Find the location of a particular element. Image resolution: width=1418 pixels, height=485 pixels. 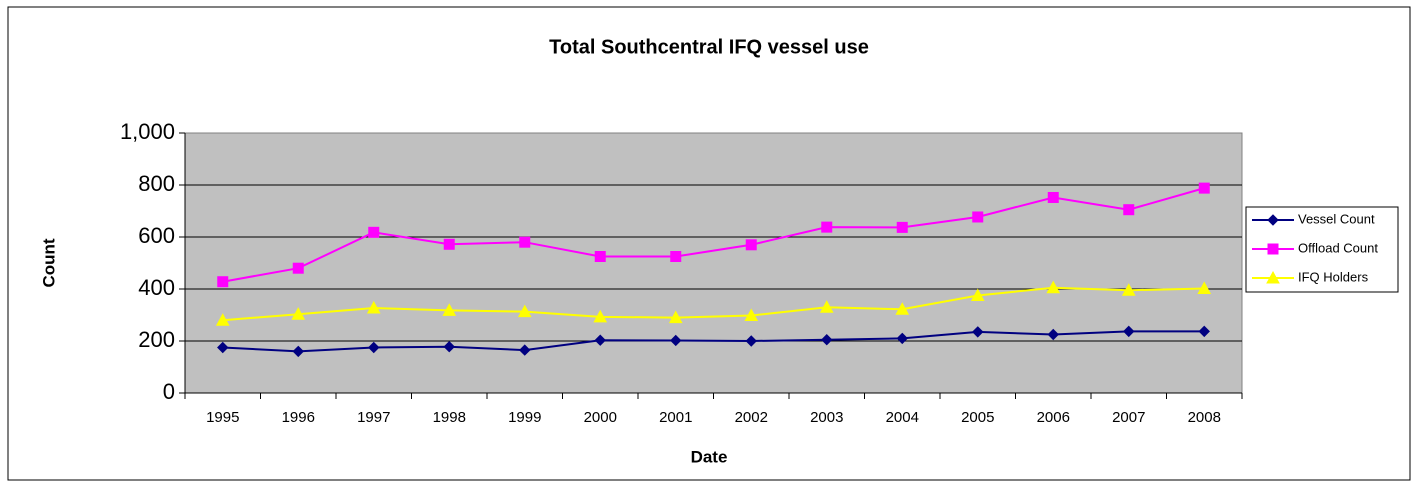

y-tick-label: 1,000 is located at coordinates (147, 131).